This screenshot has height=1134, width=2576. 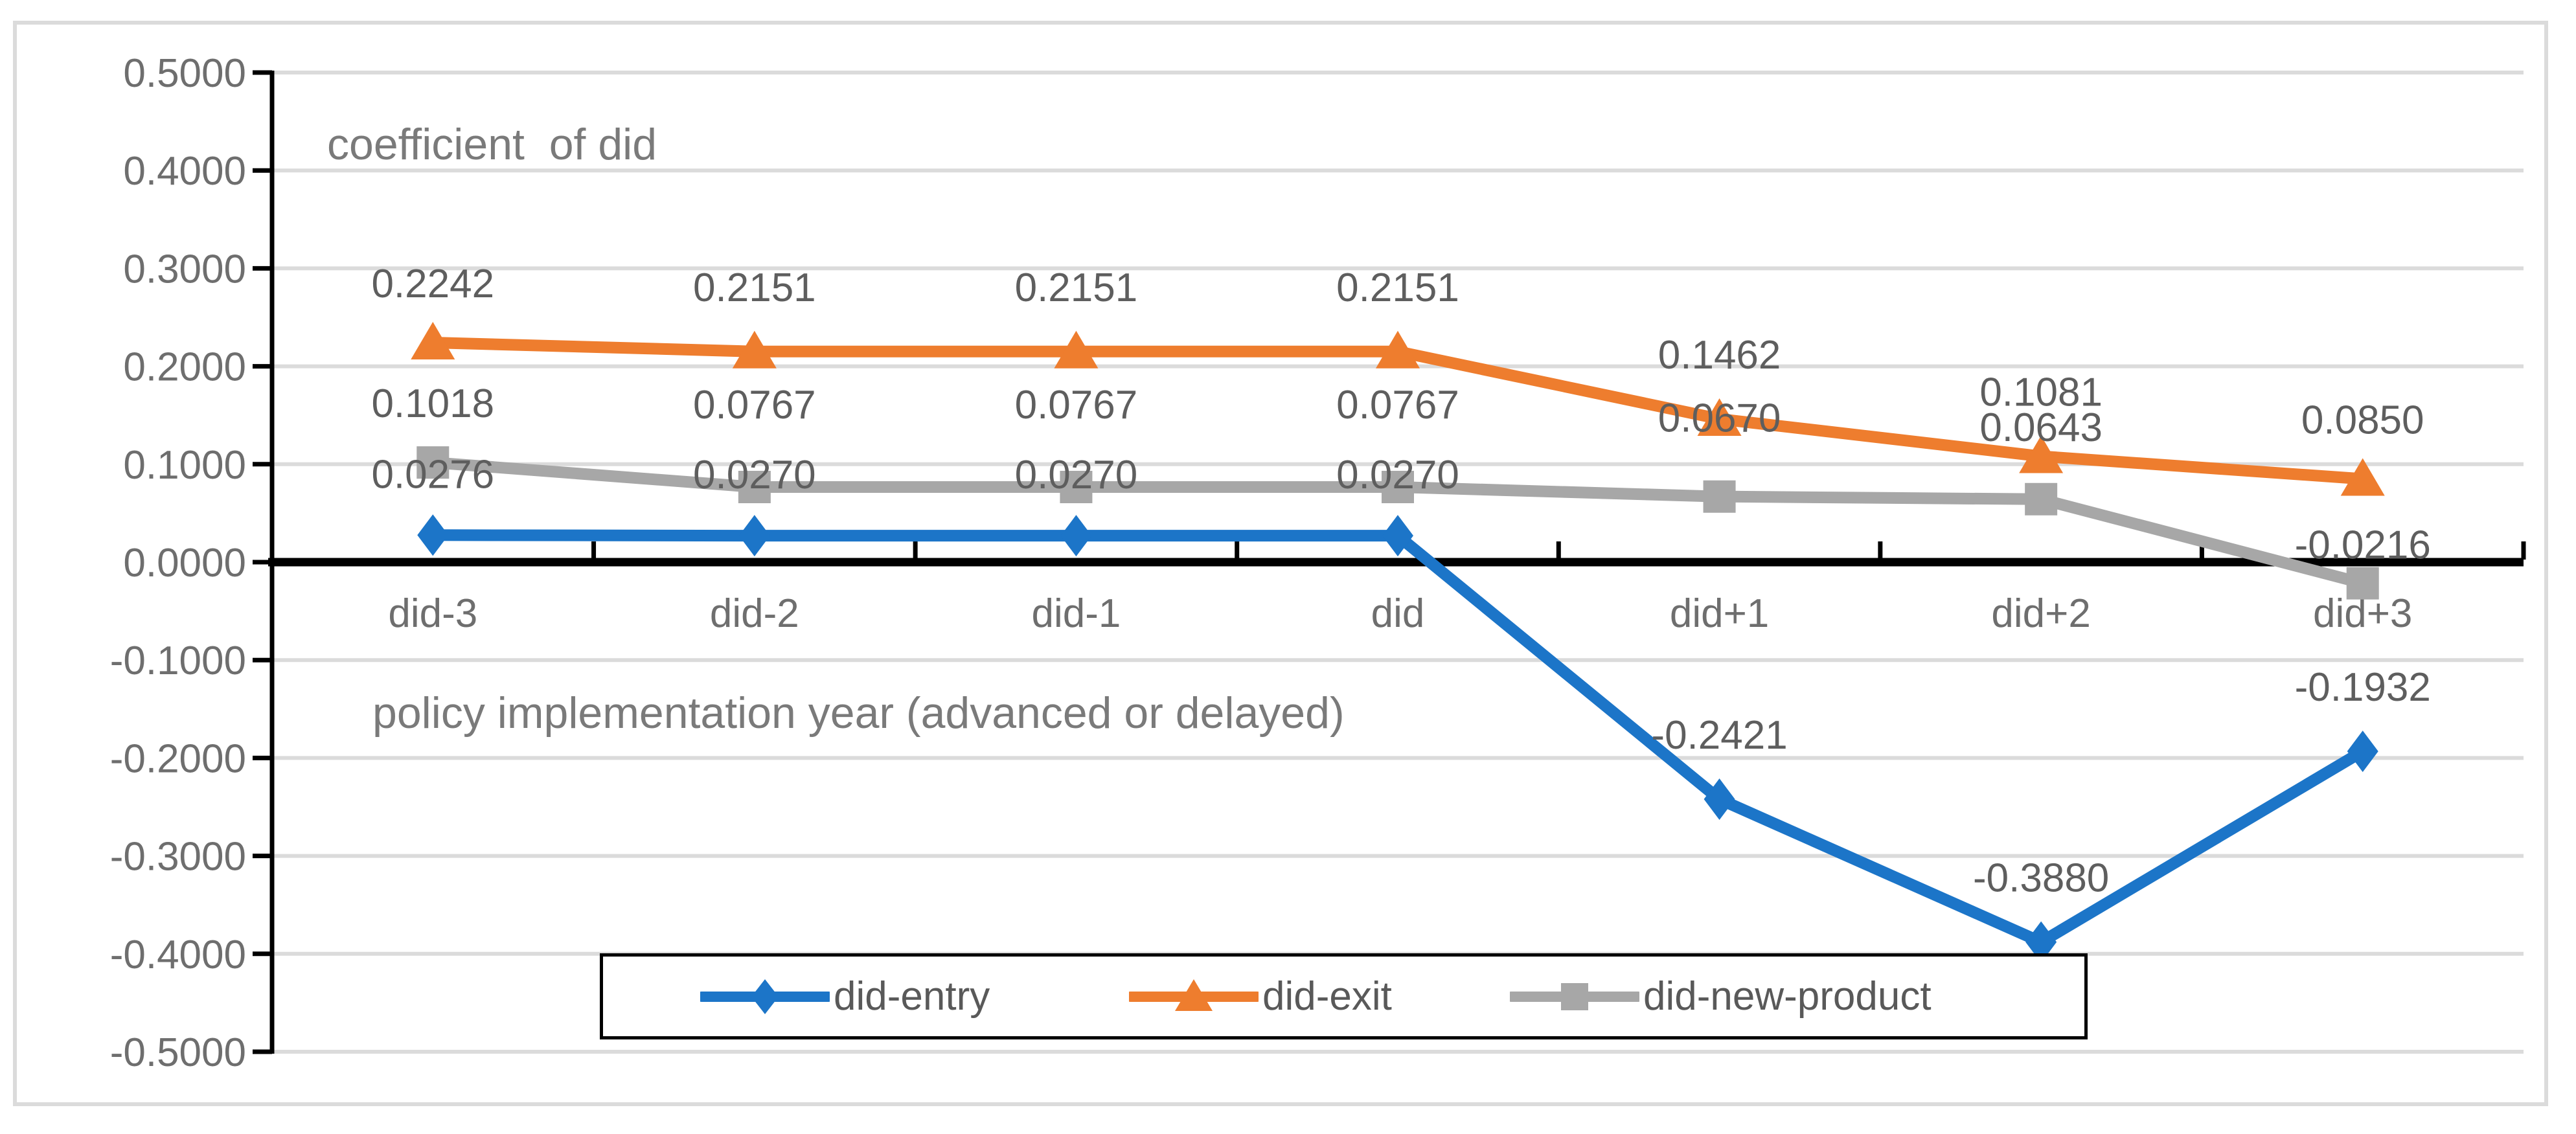 What do you see at coordinates (2363, 687) in the screenshot?
I see `data-label-did-entry: -0.1932` at bounding box center [2363, 687].